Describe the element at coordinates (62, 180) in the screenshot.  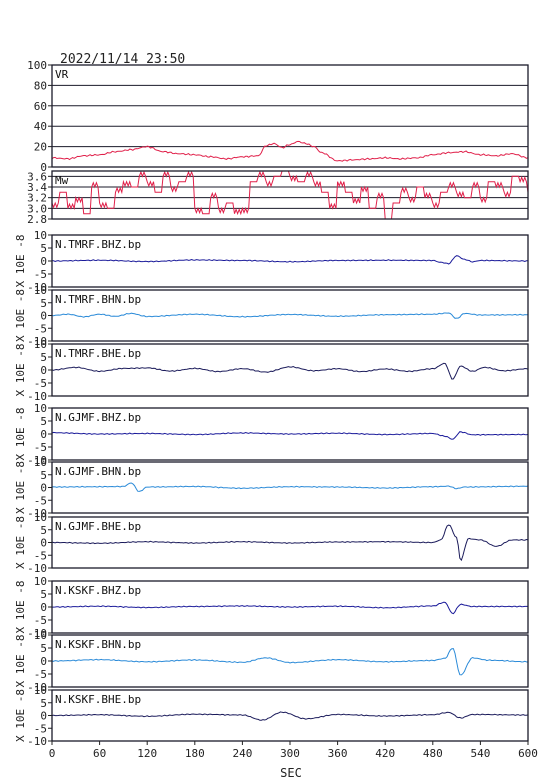
I see `panel-label: Mw` at that location.